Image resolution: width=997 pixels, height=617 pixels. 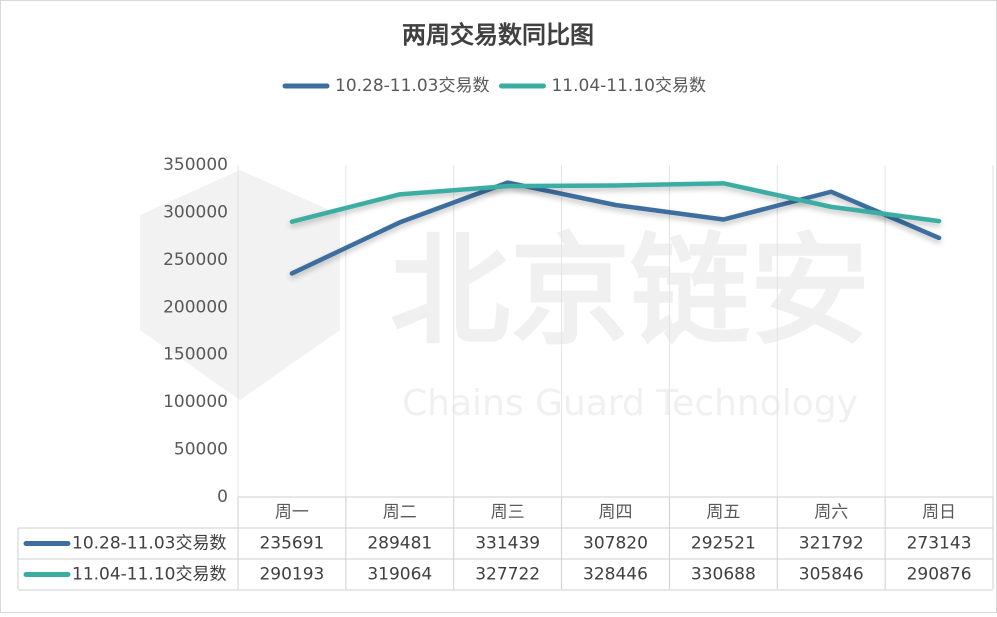 I want to click on table-series-name: 11.04-11.10交易数, so click(x=149, y=575).